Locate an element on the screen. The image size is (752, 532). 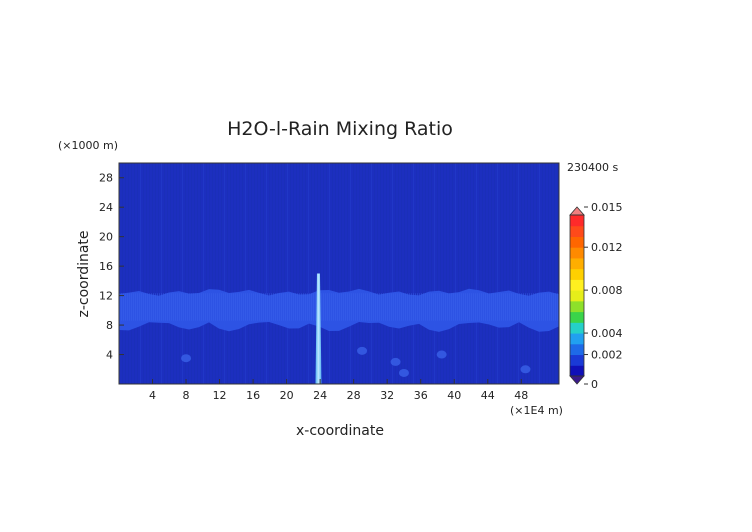
x-axis-label: x-coordinate is located at coordinates (340, 431).